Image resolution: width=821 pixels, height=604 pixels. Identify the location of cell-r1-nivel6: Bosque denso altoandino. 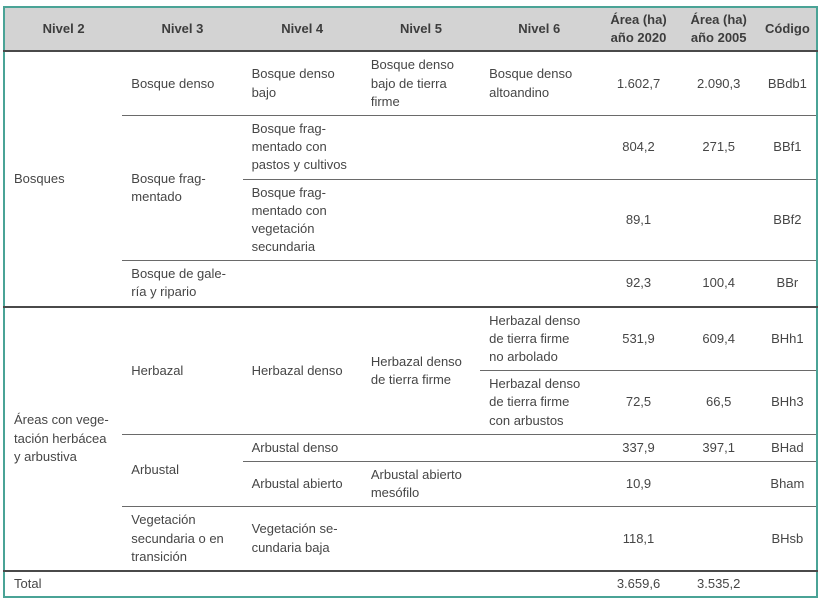
(531, 83).